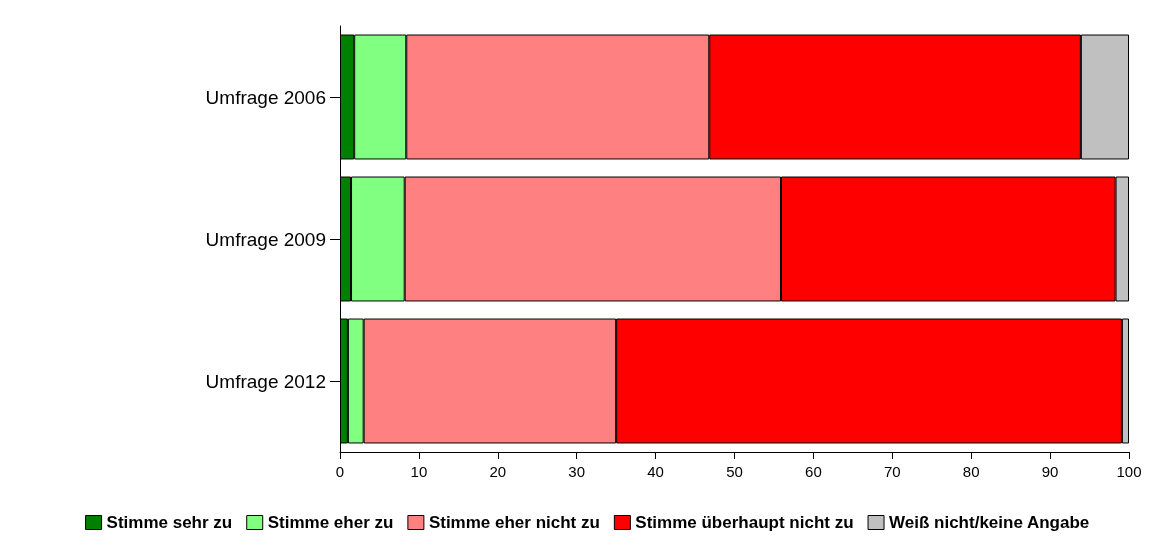  What do you see at coordinates (744, 522) in the screenshot?
I see `legend-label: Stimme überhaupt nicht zu` at bounding box center [744, 522].